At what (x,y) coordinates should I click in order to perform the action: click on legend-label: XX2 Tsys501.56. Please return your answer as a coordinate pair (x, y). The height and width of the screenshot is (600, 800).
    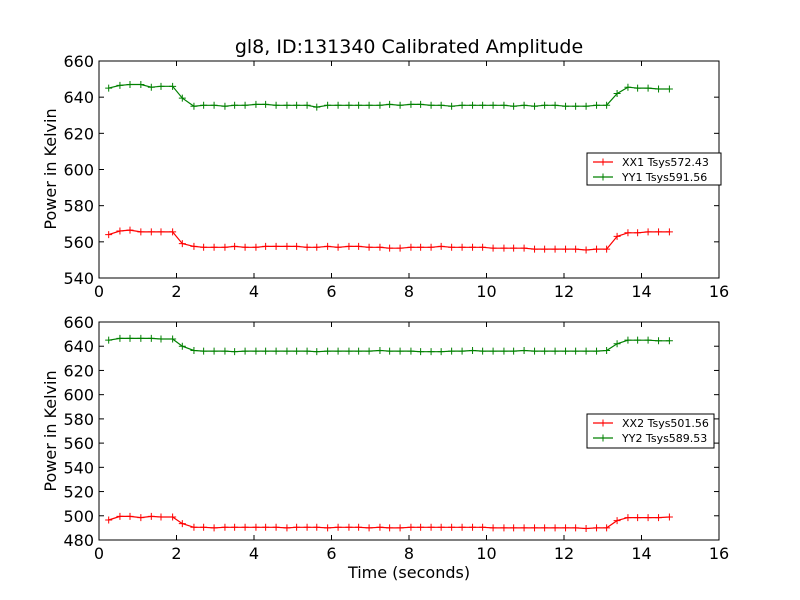
    Looking at the image, I should click on (665, 423).